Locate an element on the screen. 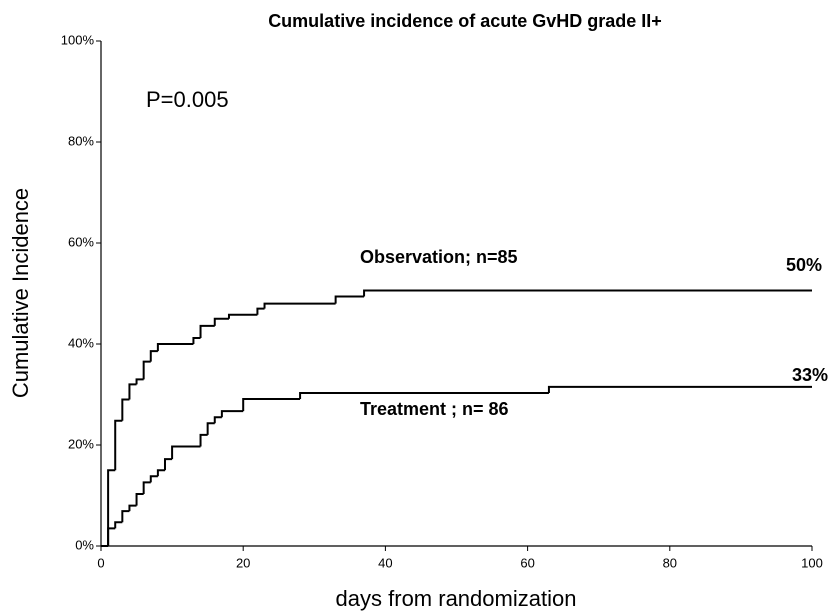  annotation: 50% is located at coordinates (804, 265).